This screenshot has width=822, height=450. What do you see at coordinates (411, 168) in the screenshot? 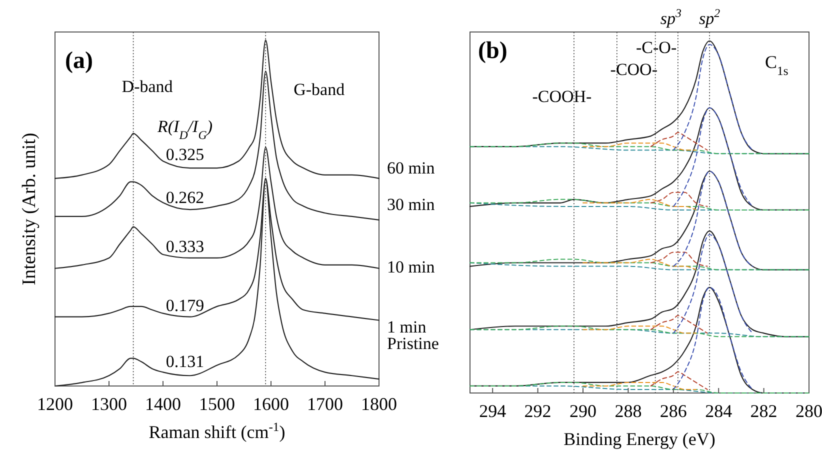
I see `series-label: 60 min` at bounding box center [411, 168].